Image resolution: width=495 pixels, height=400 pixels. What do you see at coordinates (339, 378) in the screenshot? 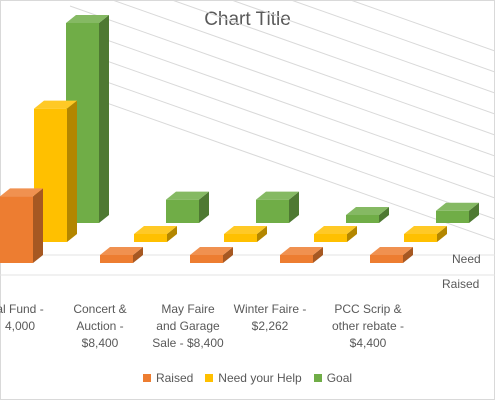
I see `legend-label: Goal` at bounding box center [339, 378].